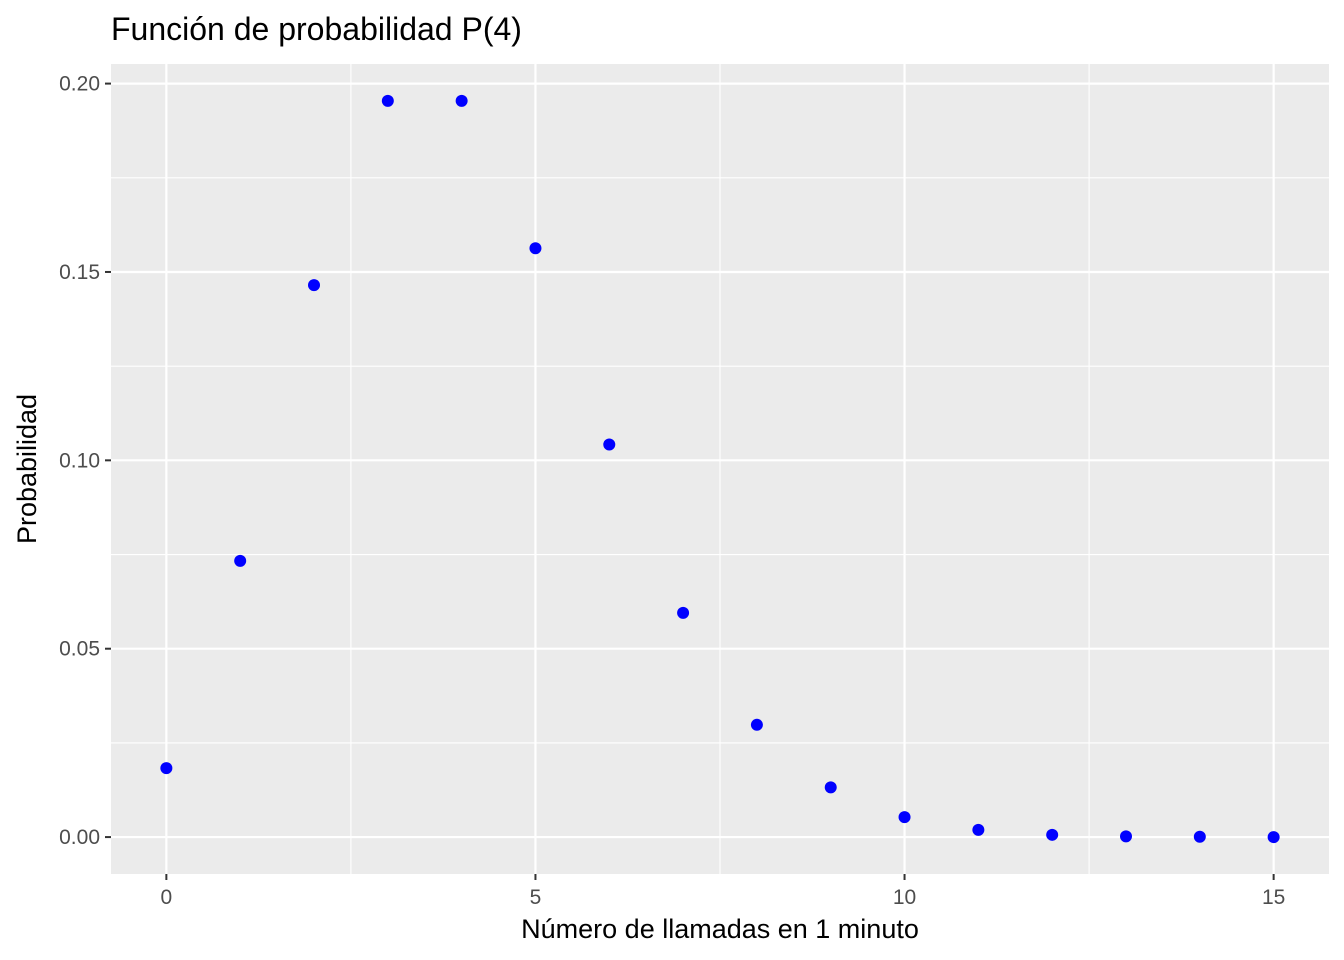 This screenshot has width=1344, height=960. Describe the element at coordinates (316, 29) in the screenshot. I see `chart-title: Función de probabilidad P(4)` at that location.